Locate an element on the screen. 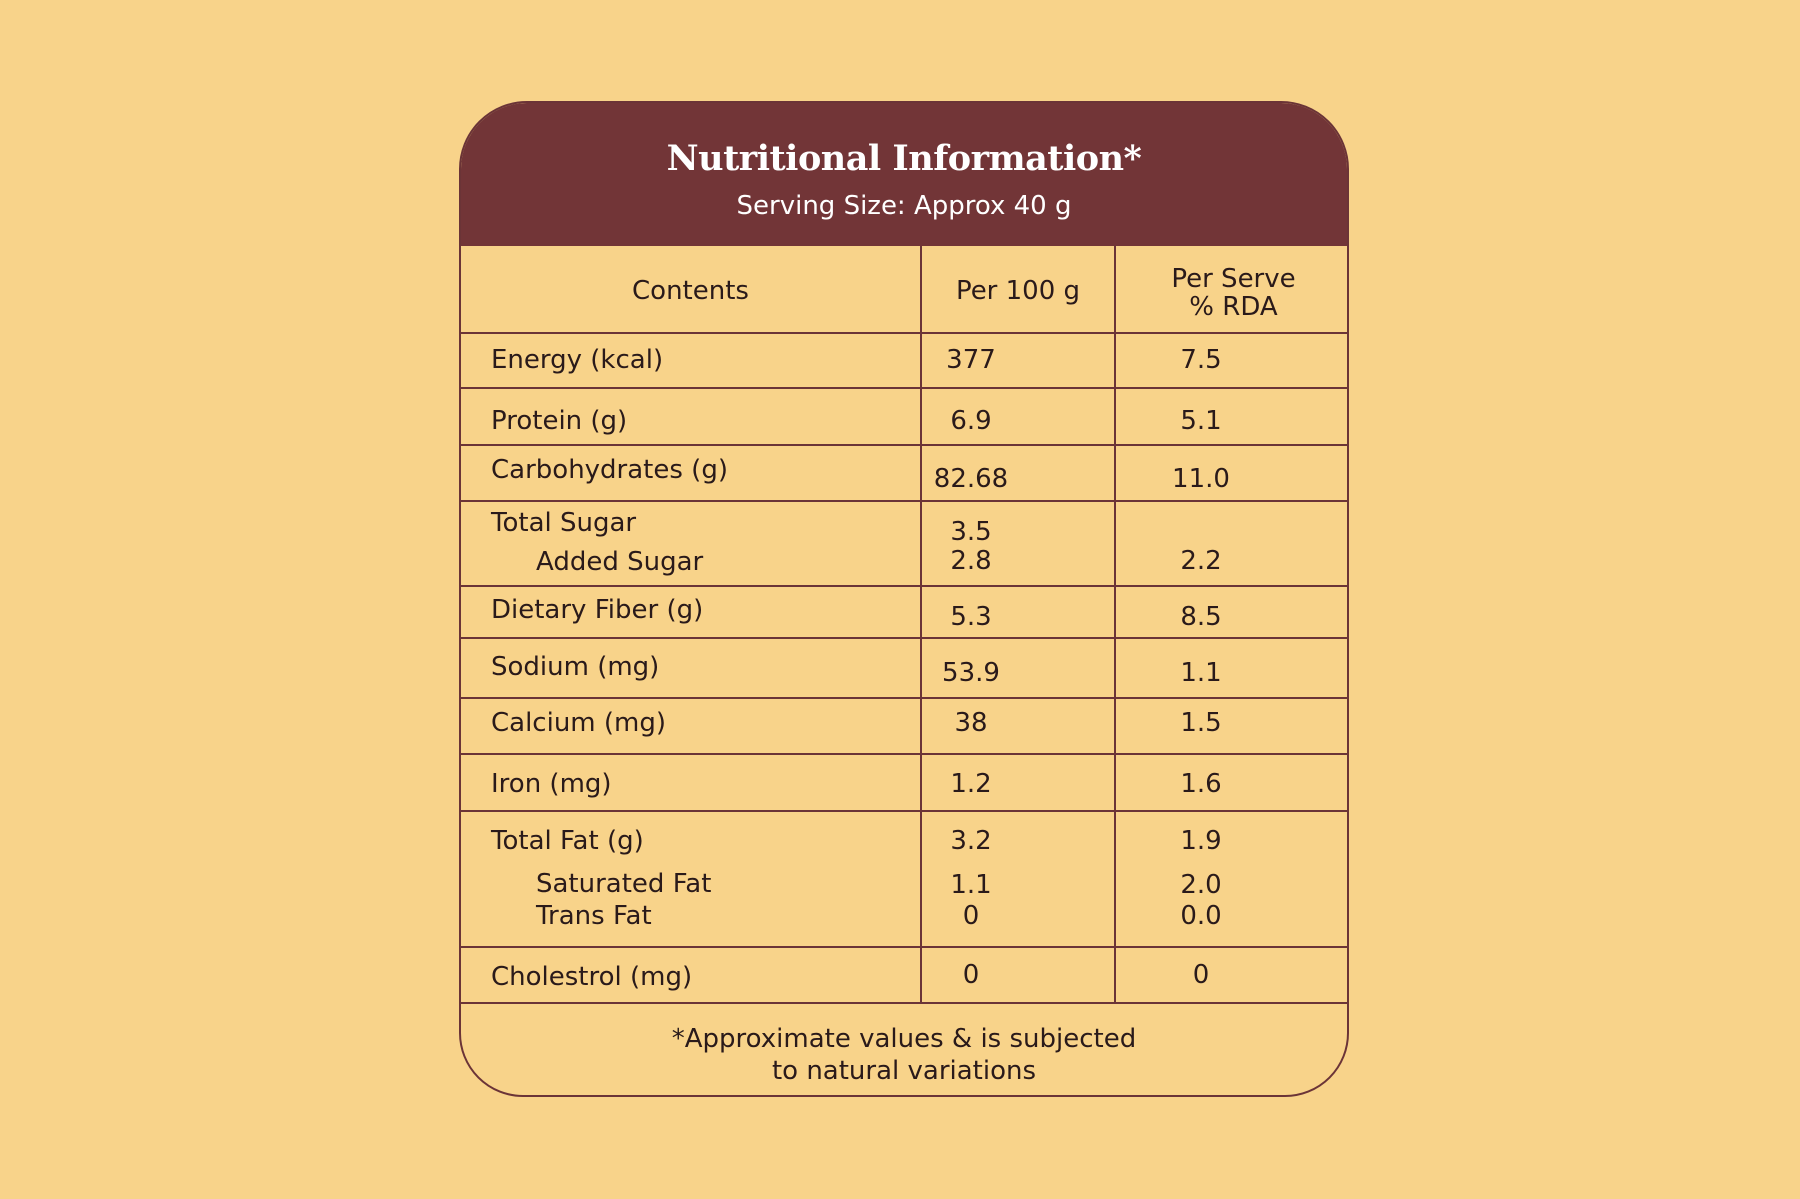 Image resolution: width=1800 pixels, height=1199 pixels. row-carbs-per100: 82.68 is located at coordinates (971, 479).